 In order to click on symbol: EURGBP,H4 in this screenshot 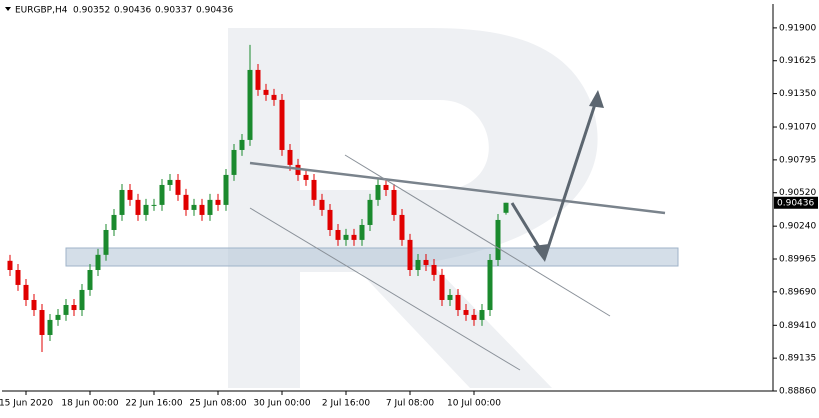, I will do `click(41, 11)`.